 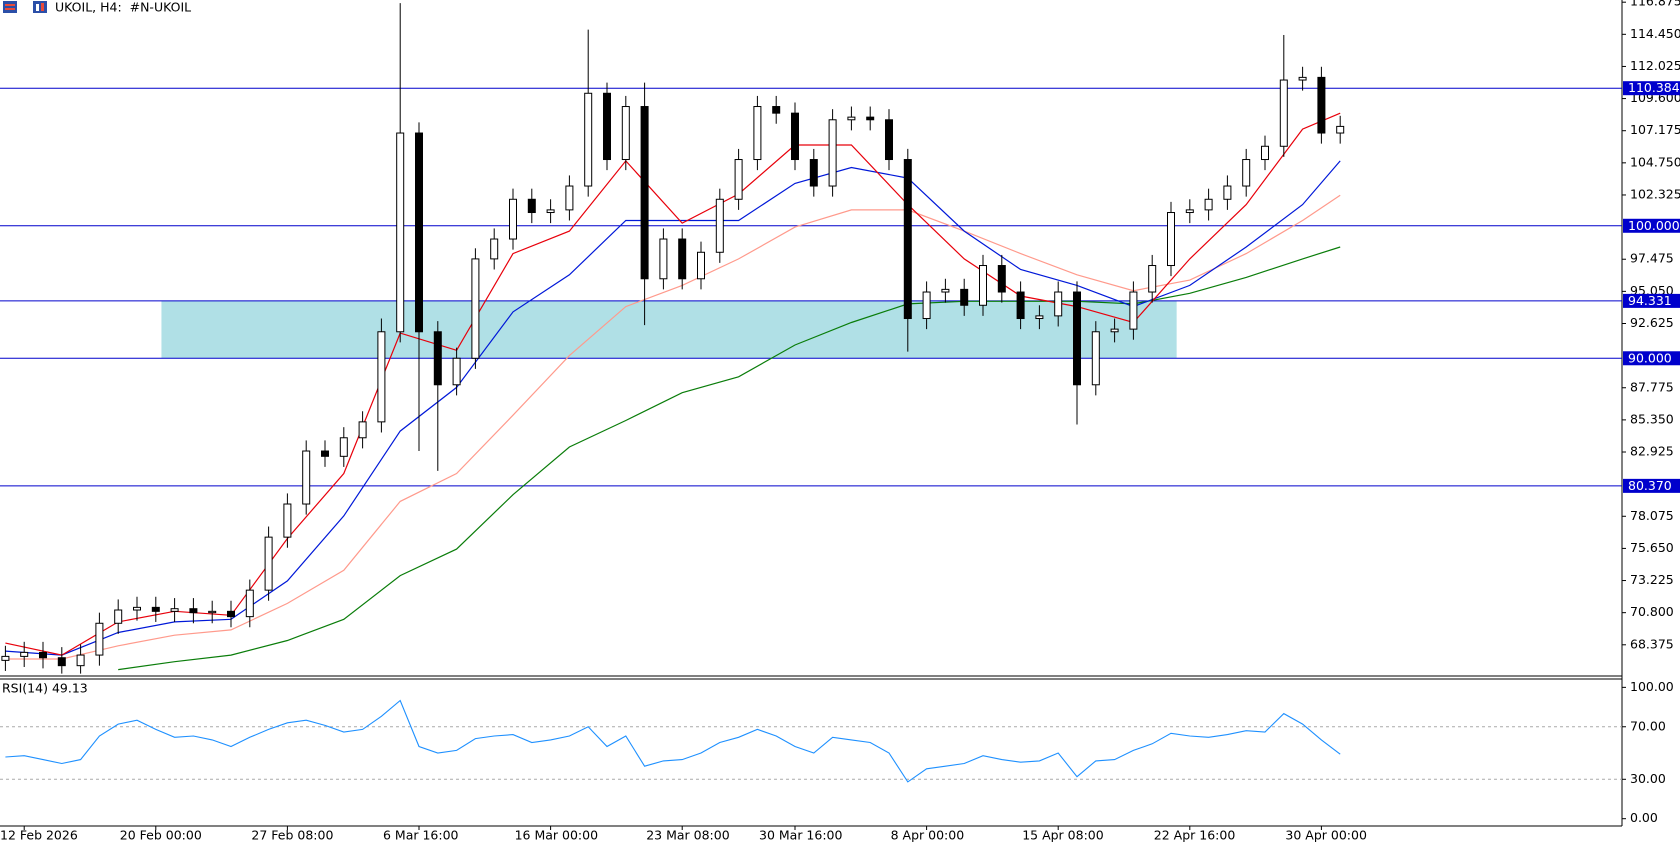 I want to click on y-tick-label: 104.750, so click(x=1655, y=161).